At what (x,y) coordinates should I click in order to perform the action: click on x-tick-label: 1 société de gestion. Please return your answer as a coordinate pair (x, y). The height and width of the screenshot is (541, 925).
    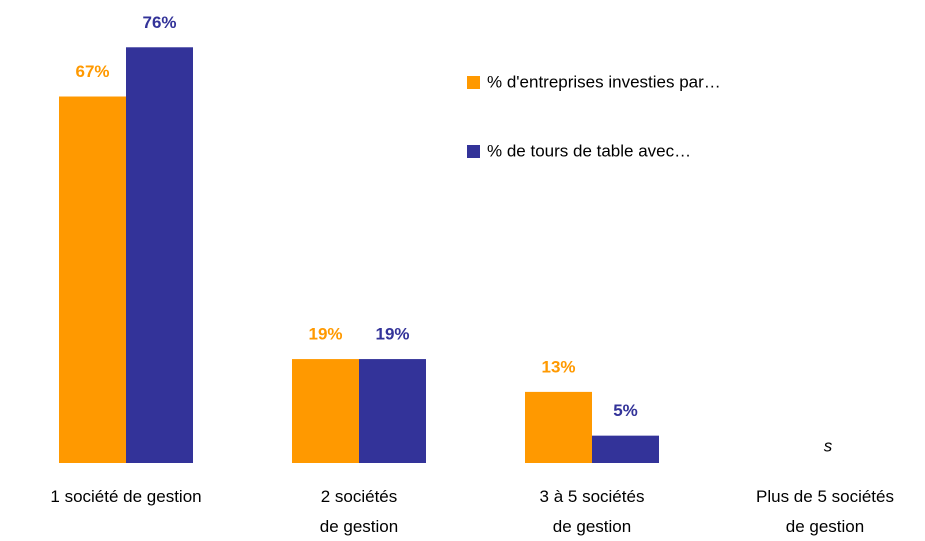
    Looking at the image, I should click on (126, 496).